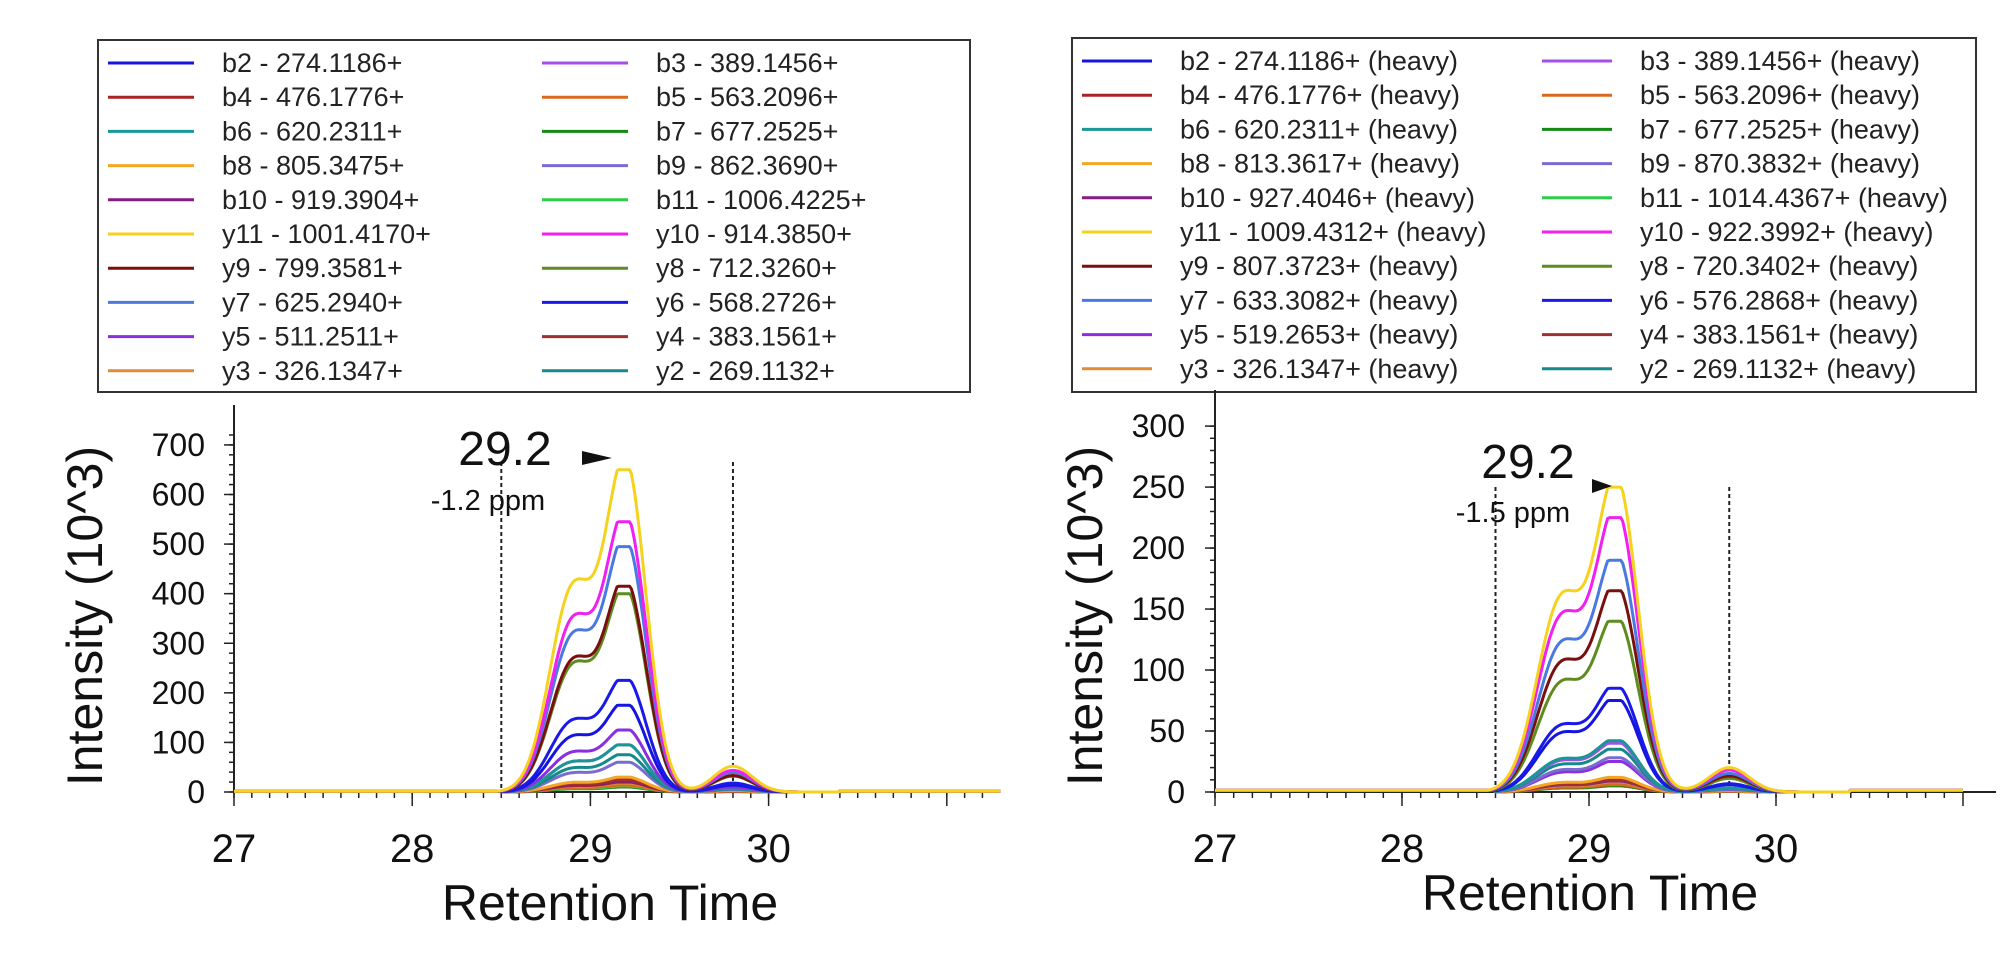  What do you see at coordinates (178, 594) in the screenshot?
I see `y-tick-label: 400` at bounding box center [178, 594].